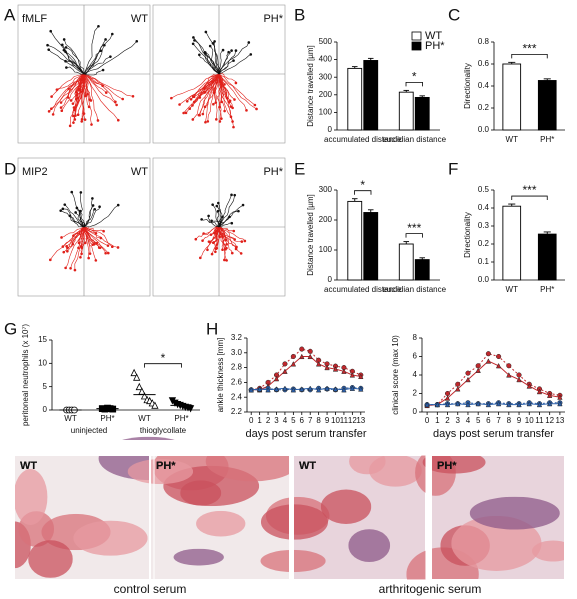 The width and height of the screenshot is (577, 599). Describe the element at coordinates (237, 337) in the screenshot. I see `y-tick-label: 3.2` at that location.